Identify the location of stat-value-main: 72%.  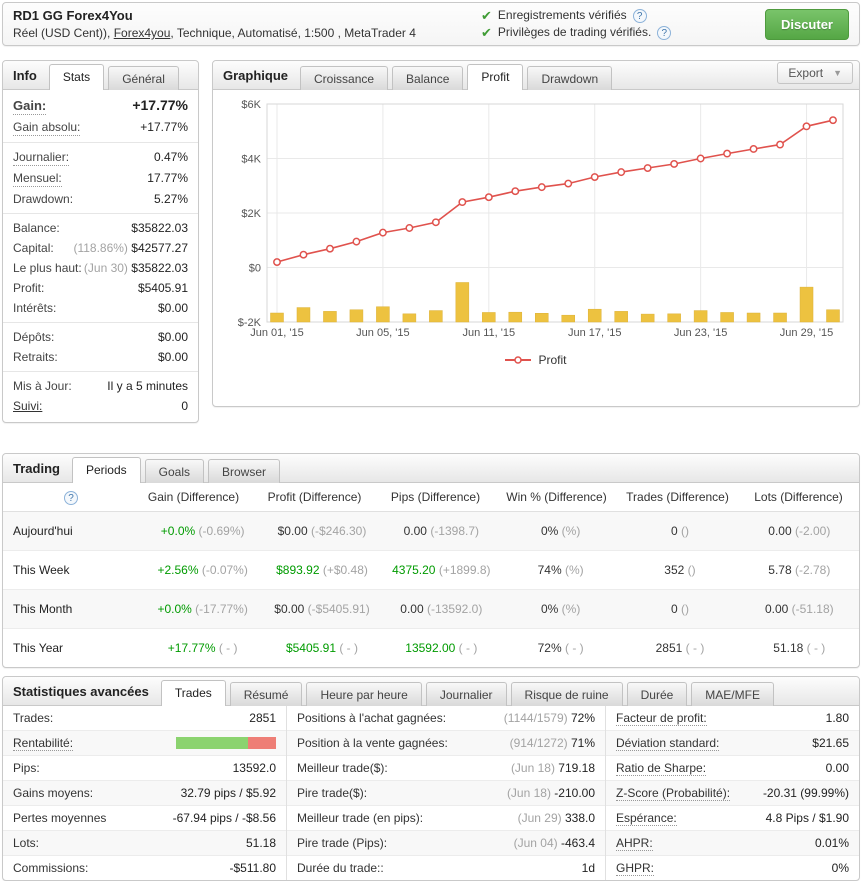
(582, 718).